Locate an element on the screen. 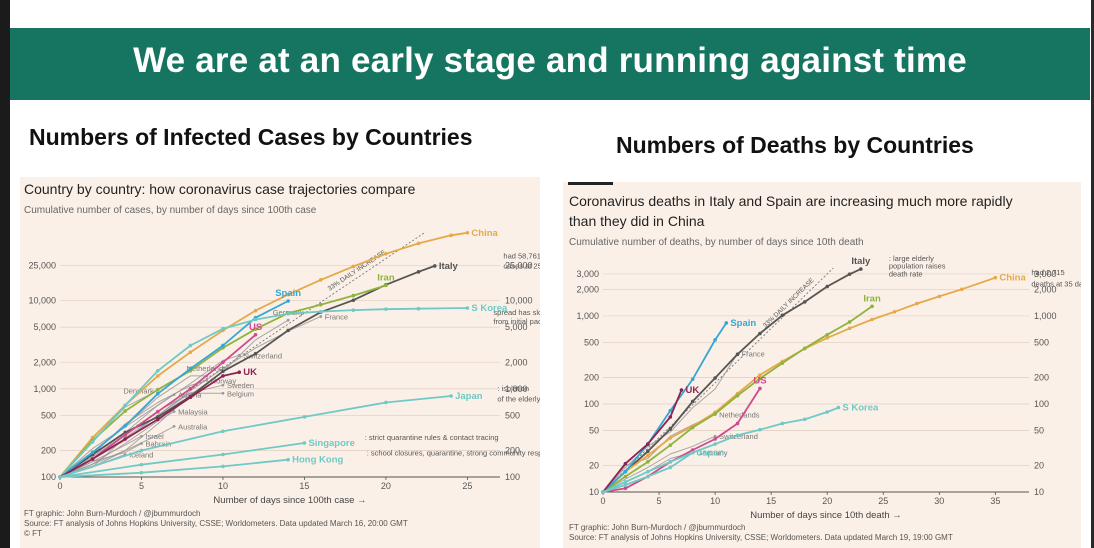 This screenshot has width=1094, height=548. series-line-uk is located at coordinates (642, 441).